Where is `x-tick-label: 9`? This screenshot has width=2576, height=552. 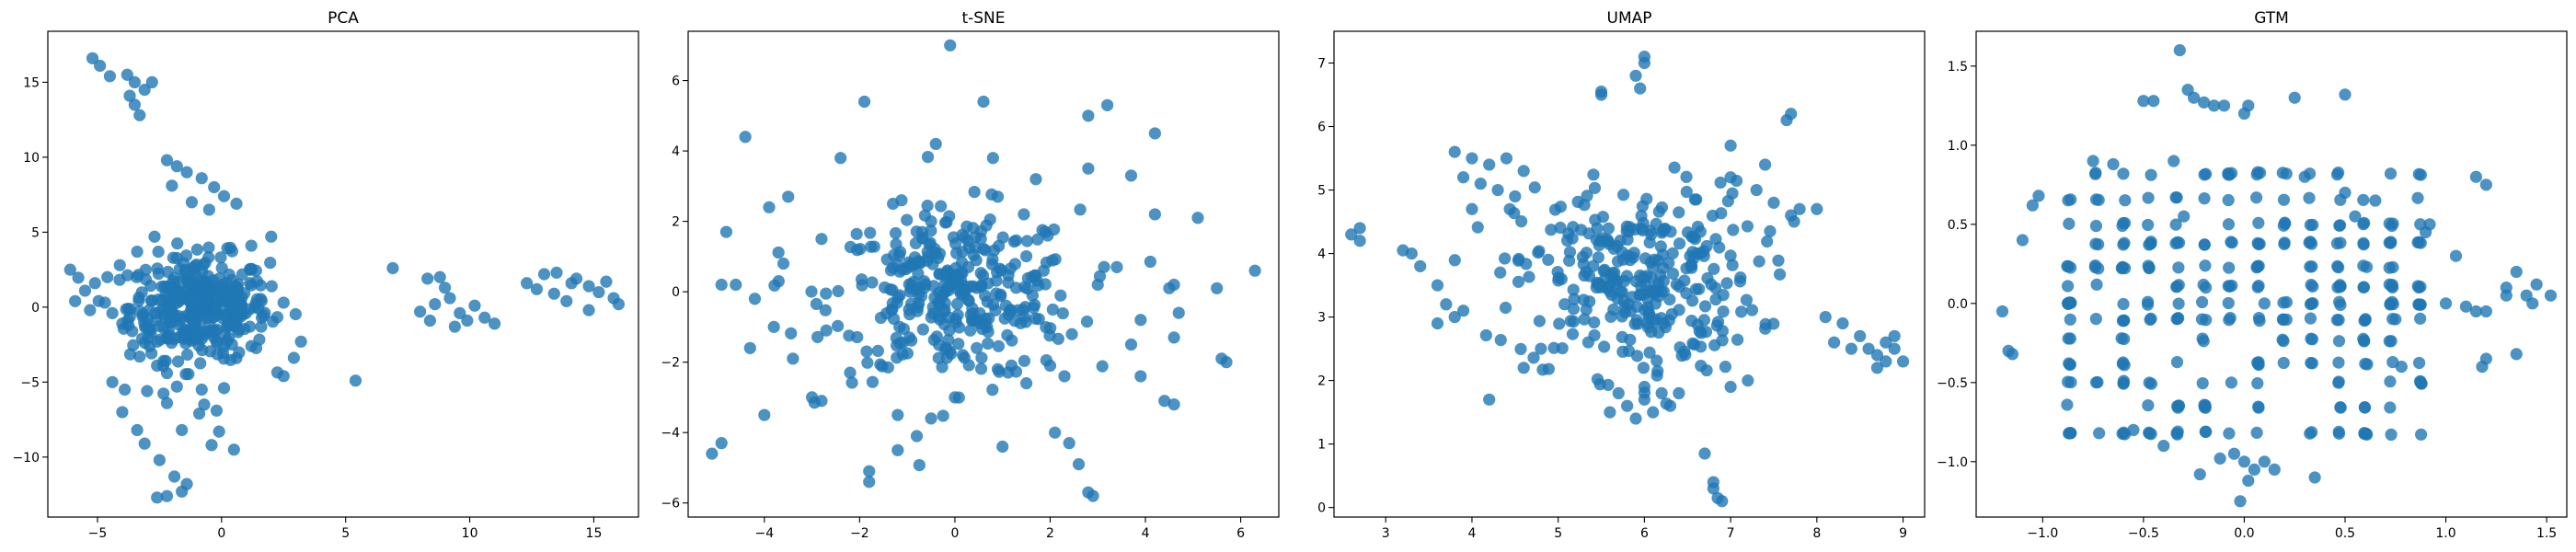 x-tick-label: 9 is located at coordinates (1903, 533).